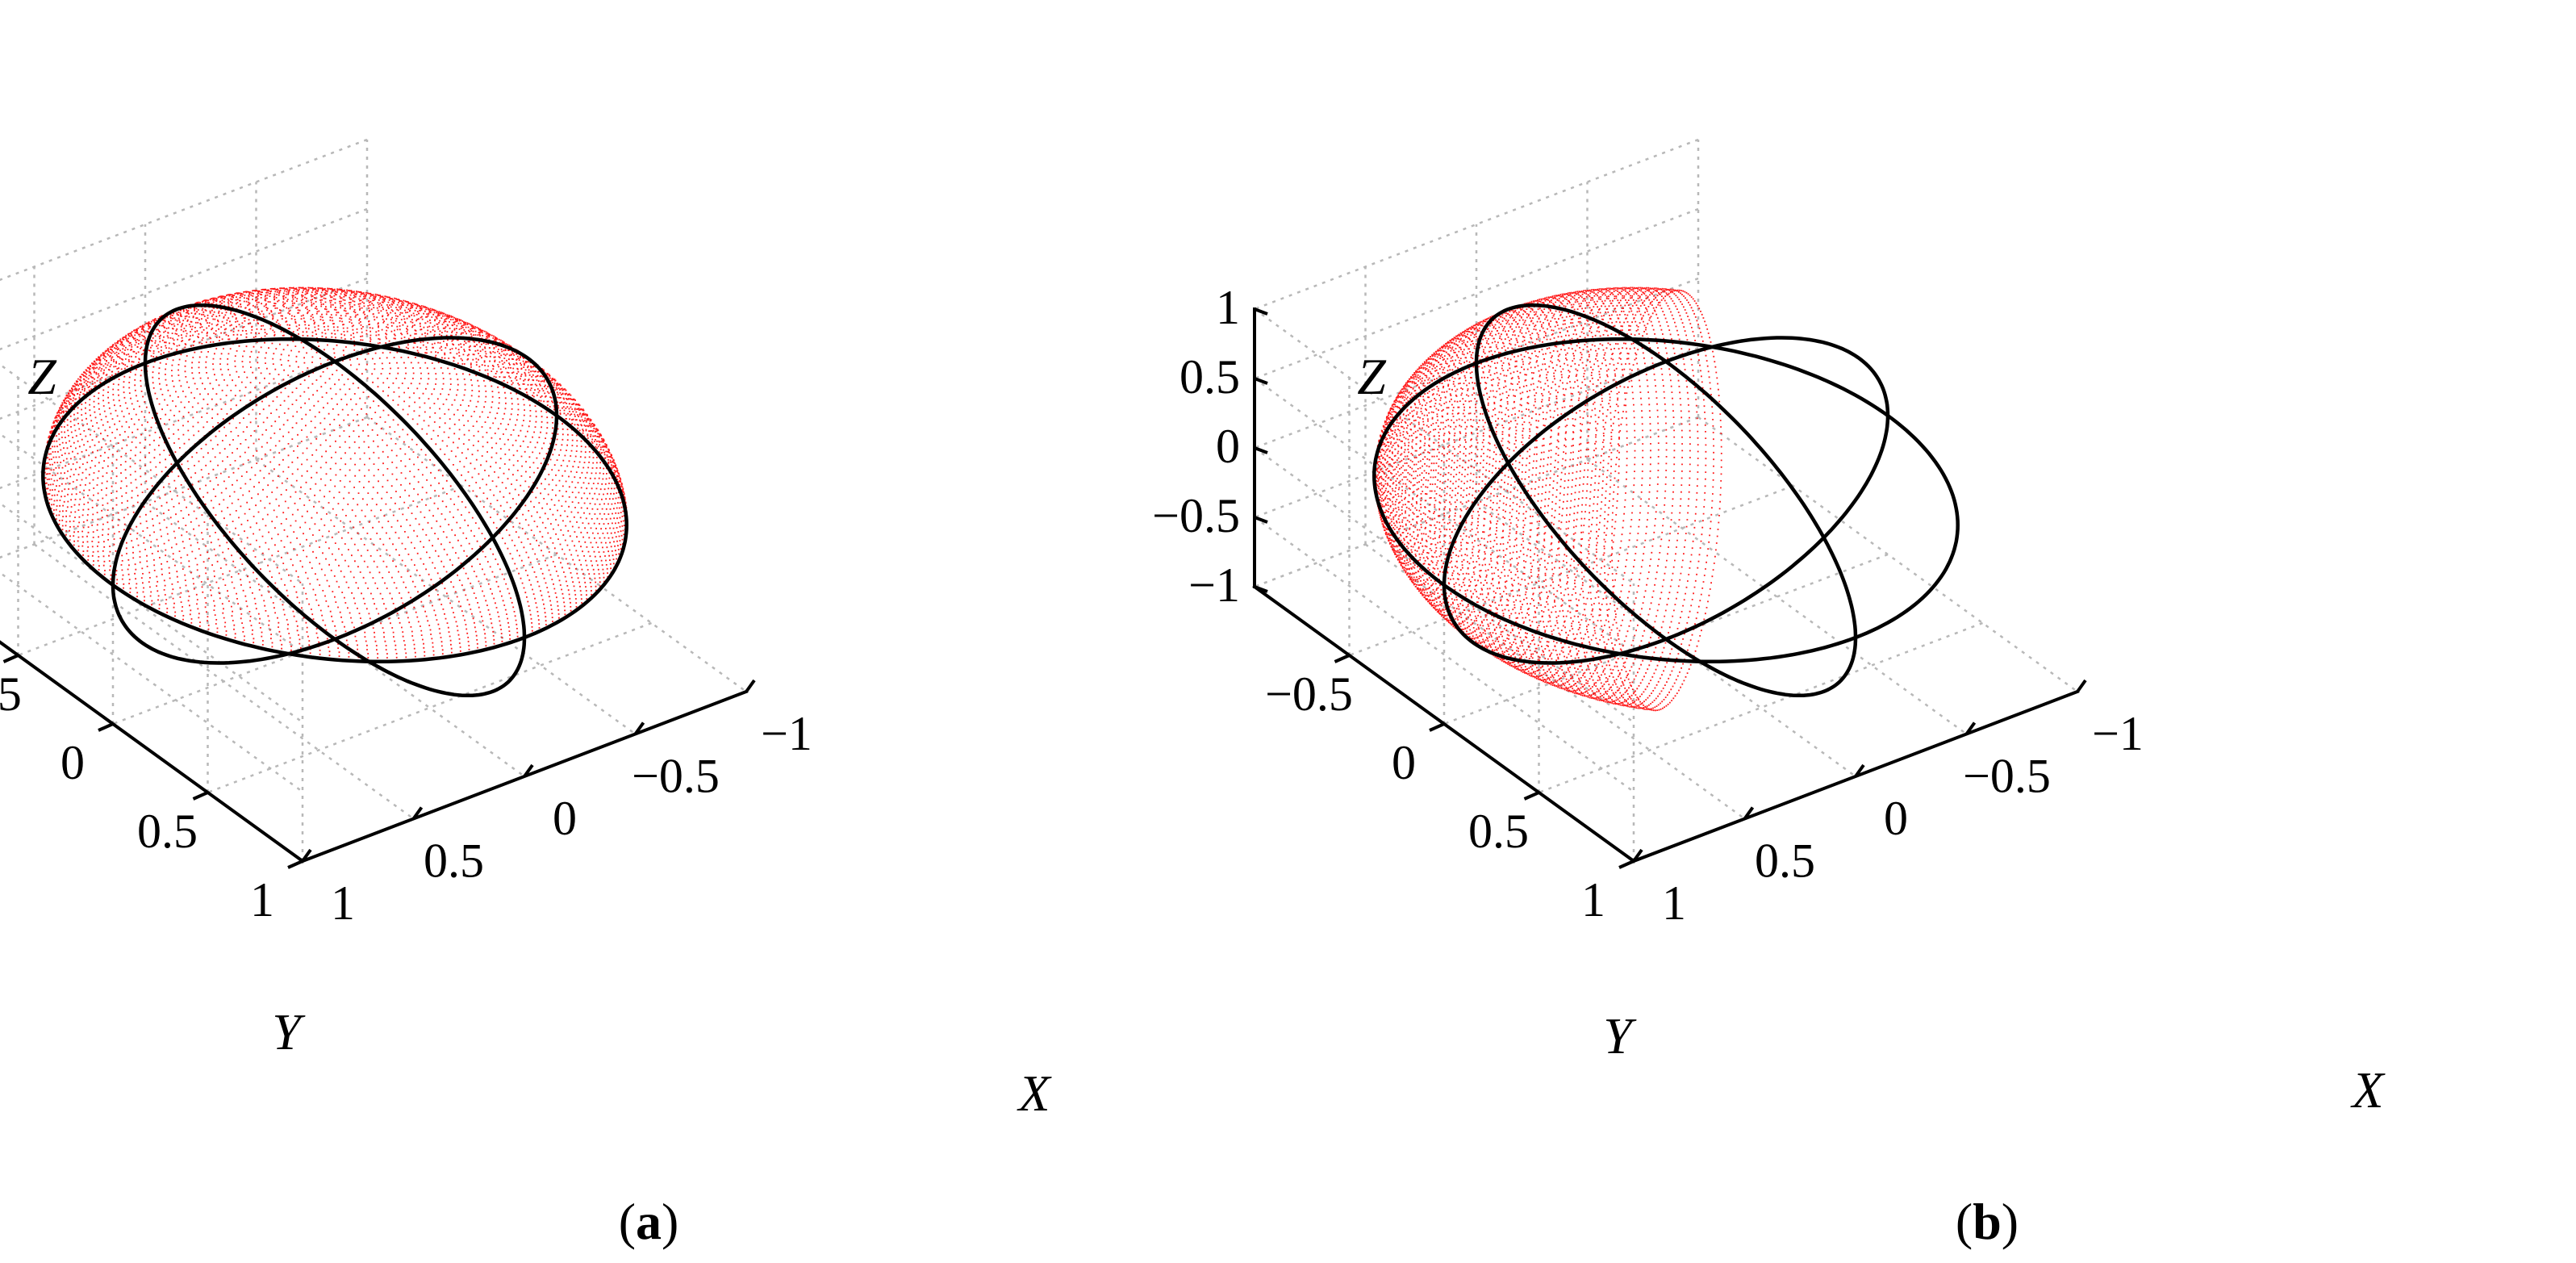  I want to click on z-axis-label-b: Z, so click(1372, 376).